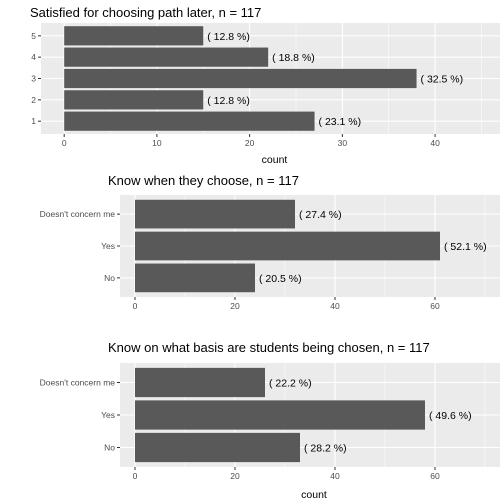 Image resolution: width=504 pixels, height=504 pixels. I want to click on data-label: ( 52.1 %), so click(465, 247).